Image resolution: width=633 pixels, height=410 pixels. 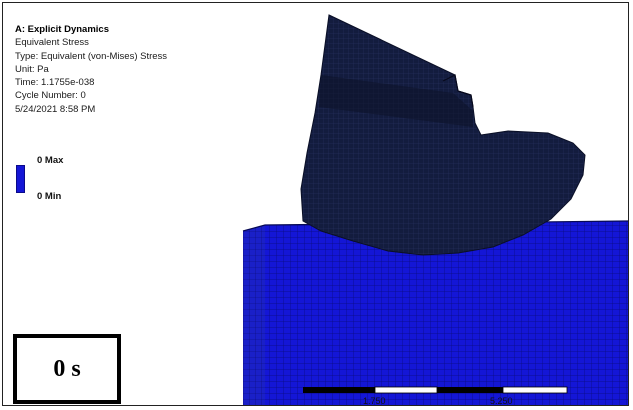 What do you see at coordinates (501, 401) in the screenshot?
I see `scale-bar-label-2: 5.250` at bounding box center [501, 401].